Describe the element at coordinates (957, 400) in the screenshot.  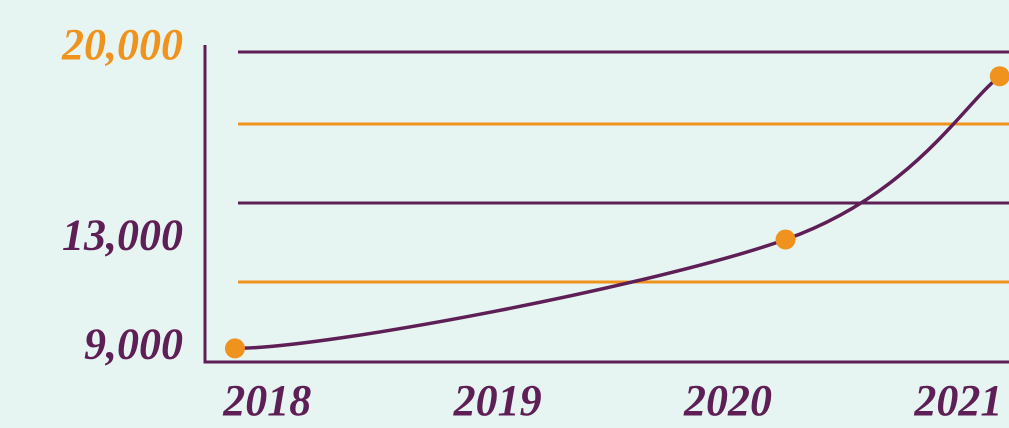
I see `x-tick-label: 2021` at that location.